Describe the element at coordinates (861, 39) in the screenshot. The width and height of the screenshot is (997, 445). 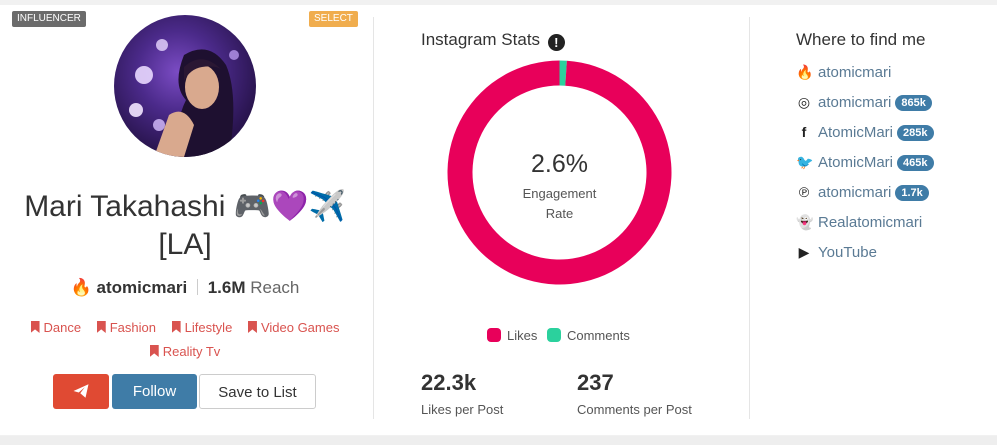
I see `where-to-find-me-title: Where to find me` at that location.